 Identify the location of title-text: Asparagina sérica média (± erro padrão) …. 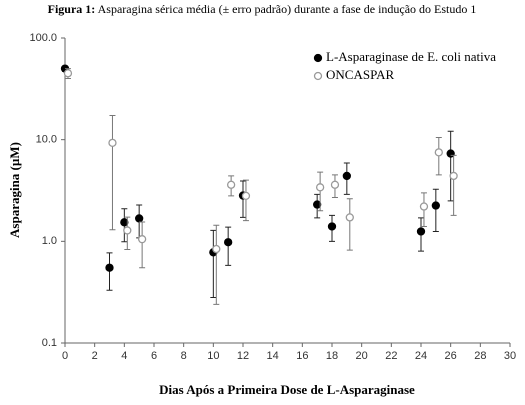
(287, 9).